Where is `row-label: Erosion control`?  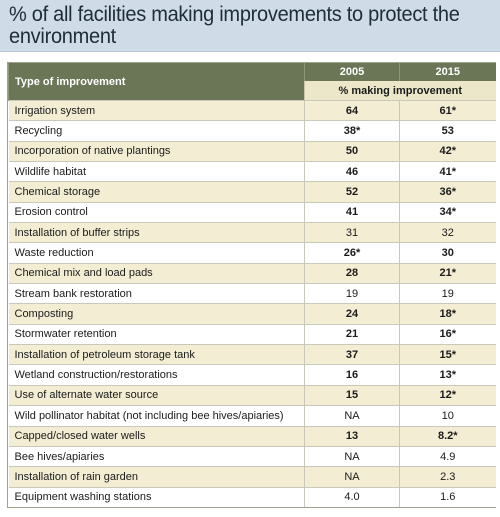 row-label: Erosion control is located at coordinates (156, 212).